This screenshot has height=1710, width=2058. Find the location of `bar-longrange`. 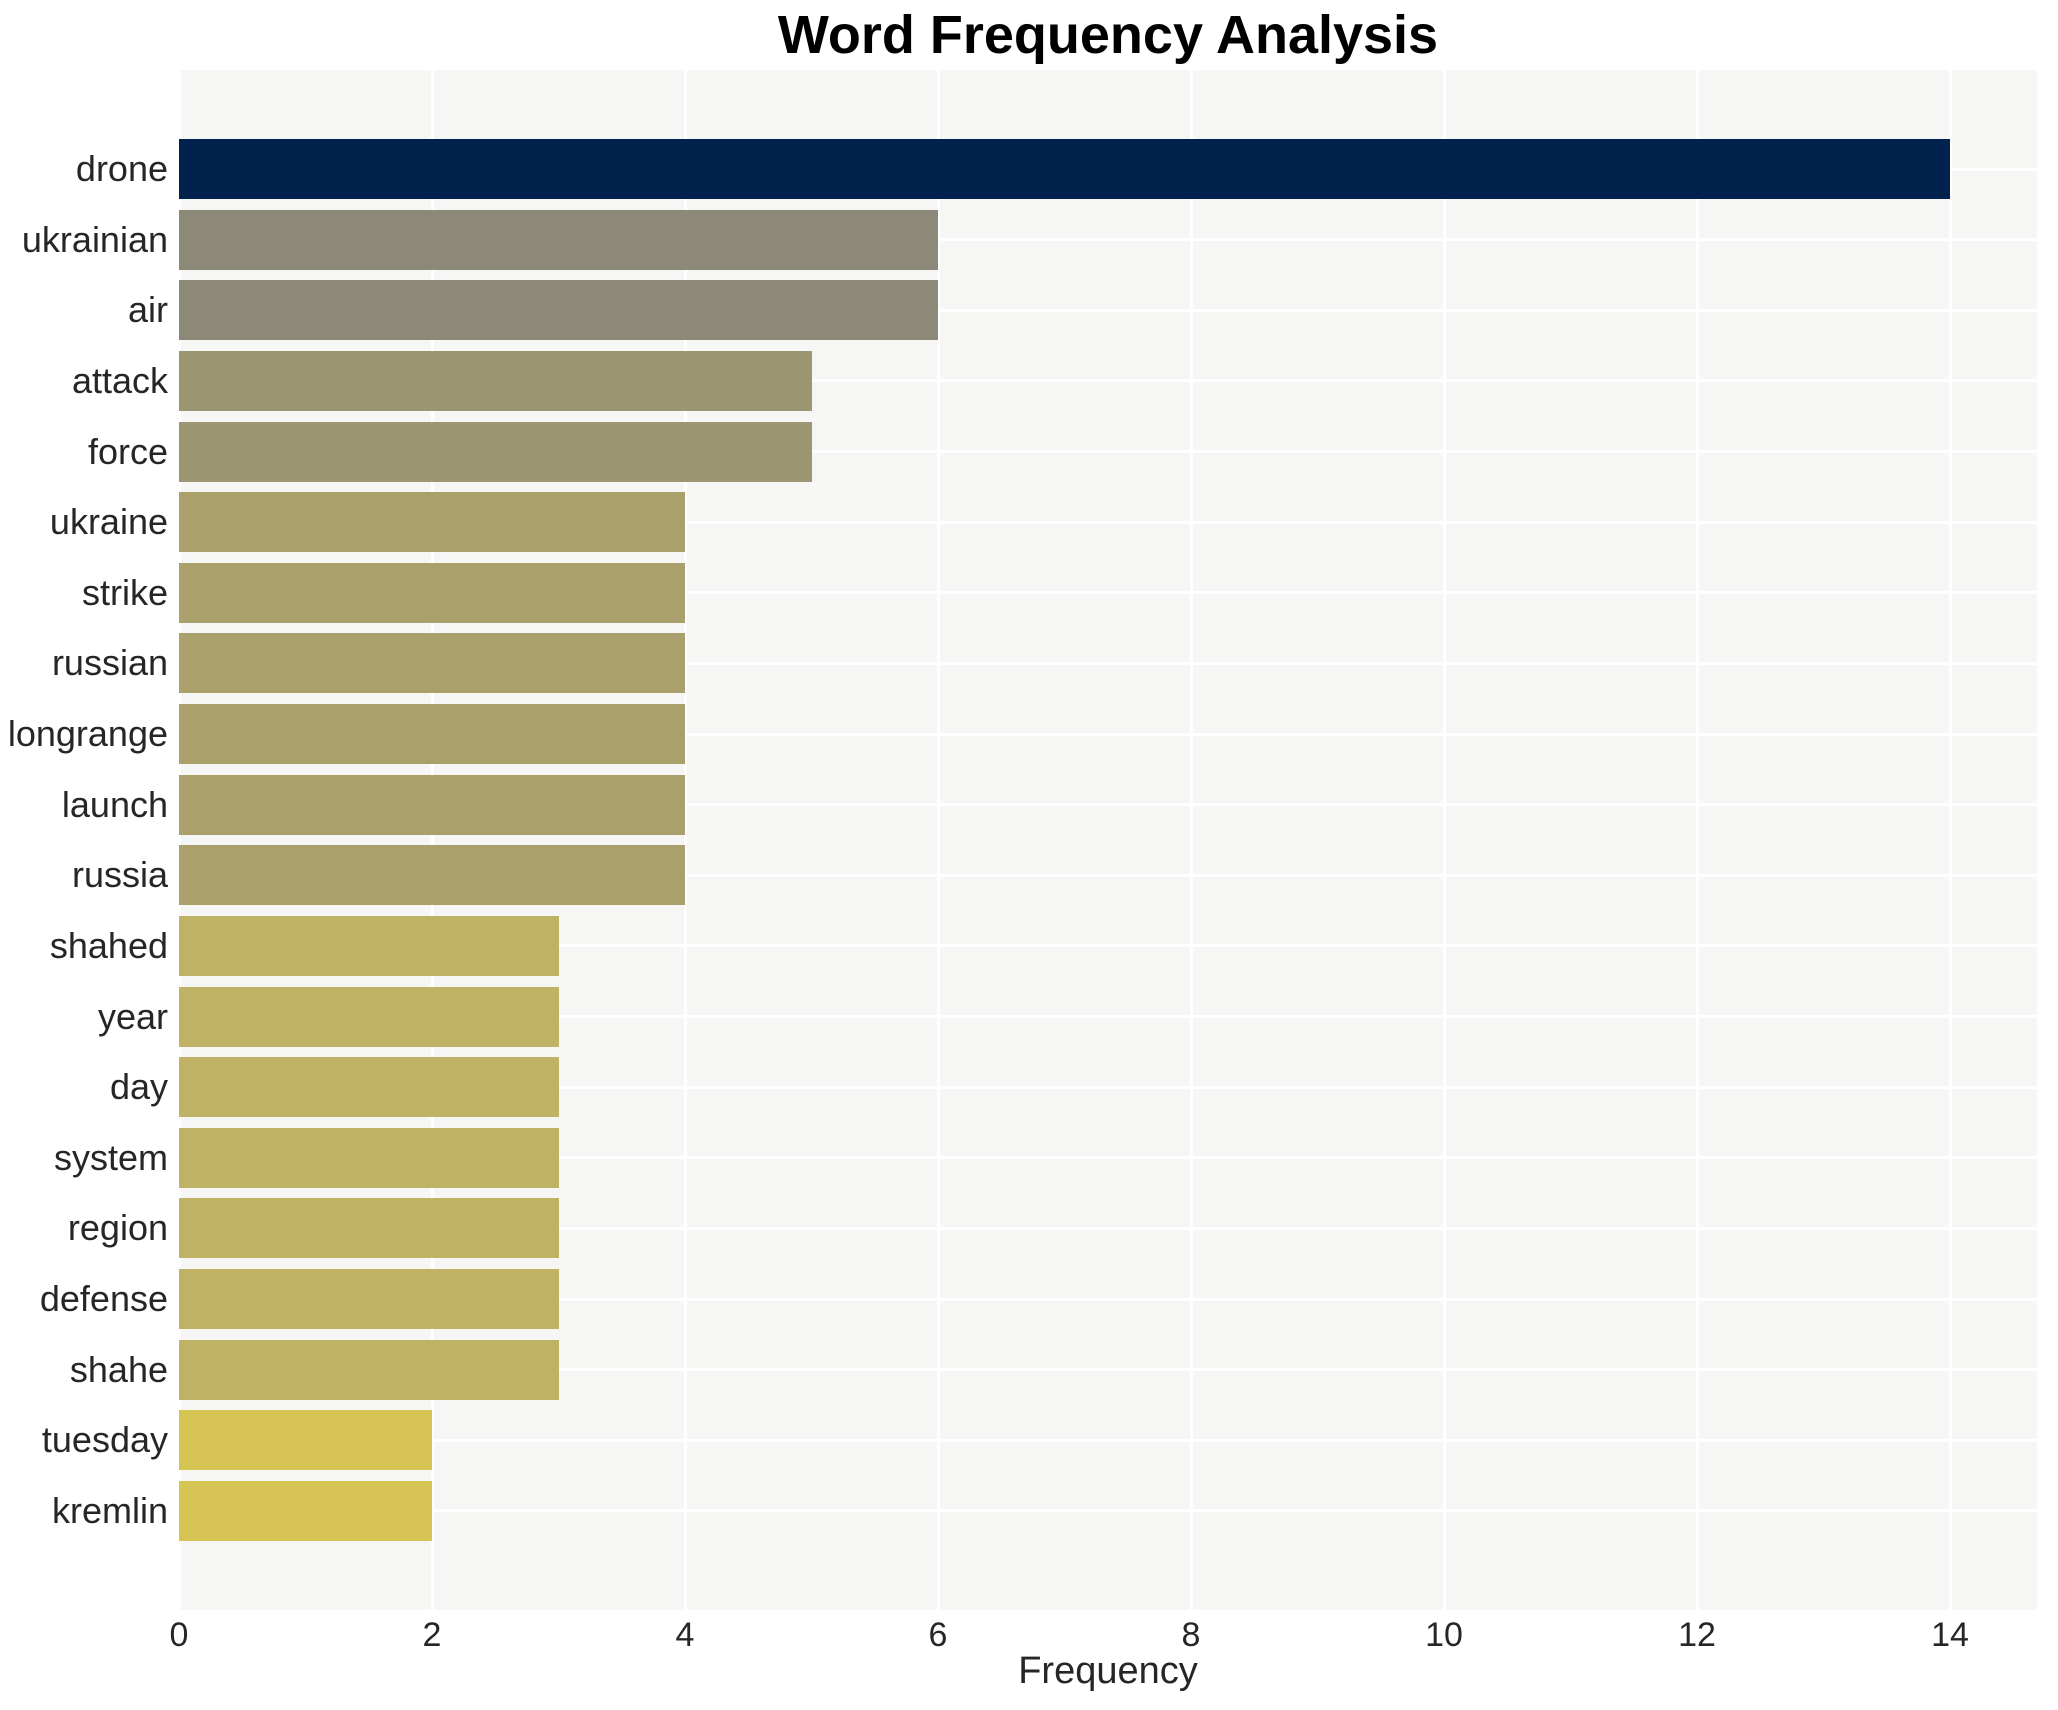

bar-longrange is located at coordinates (432, 734).